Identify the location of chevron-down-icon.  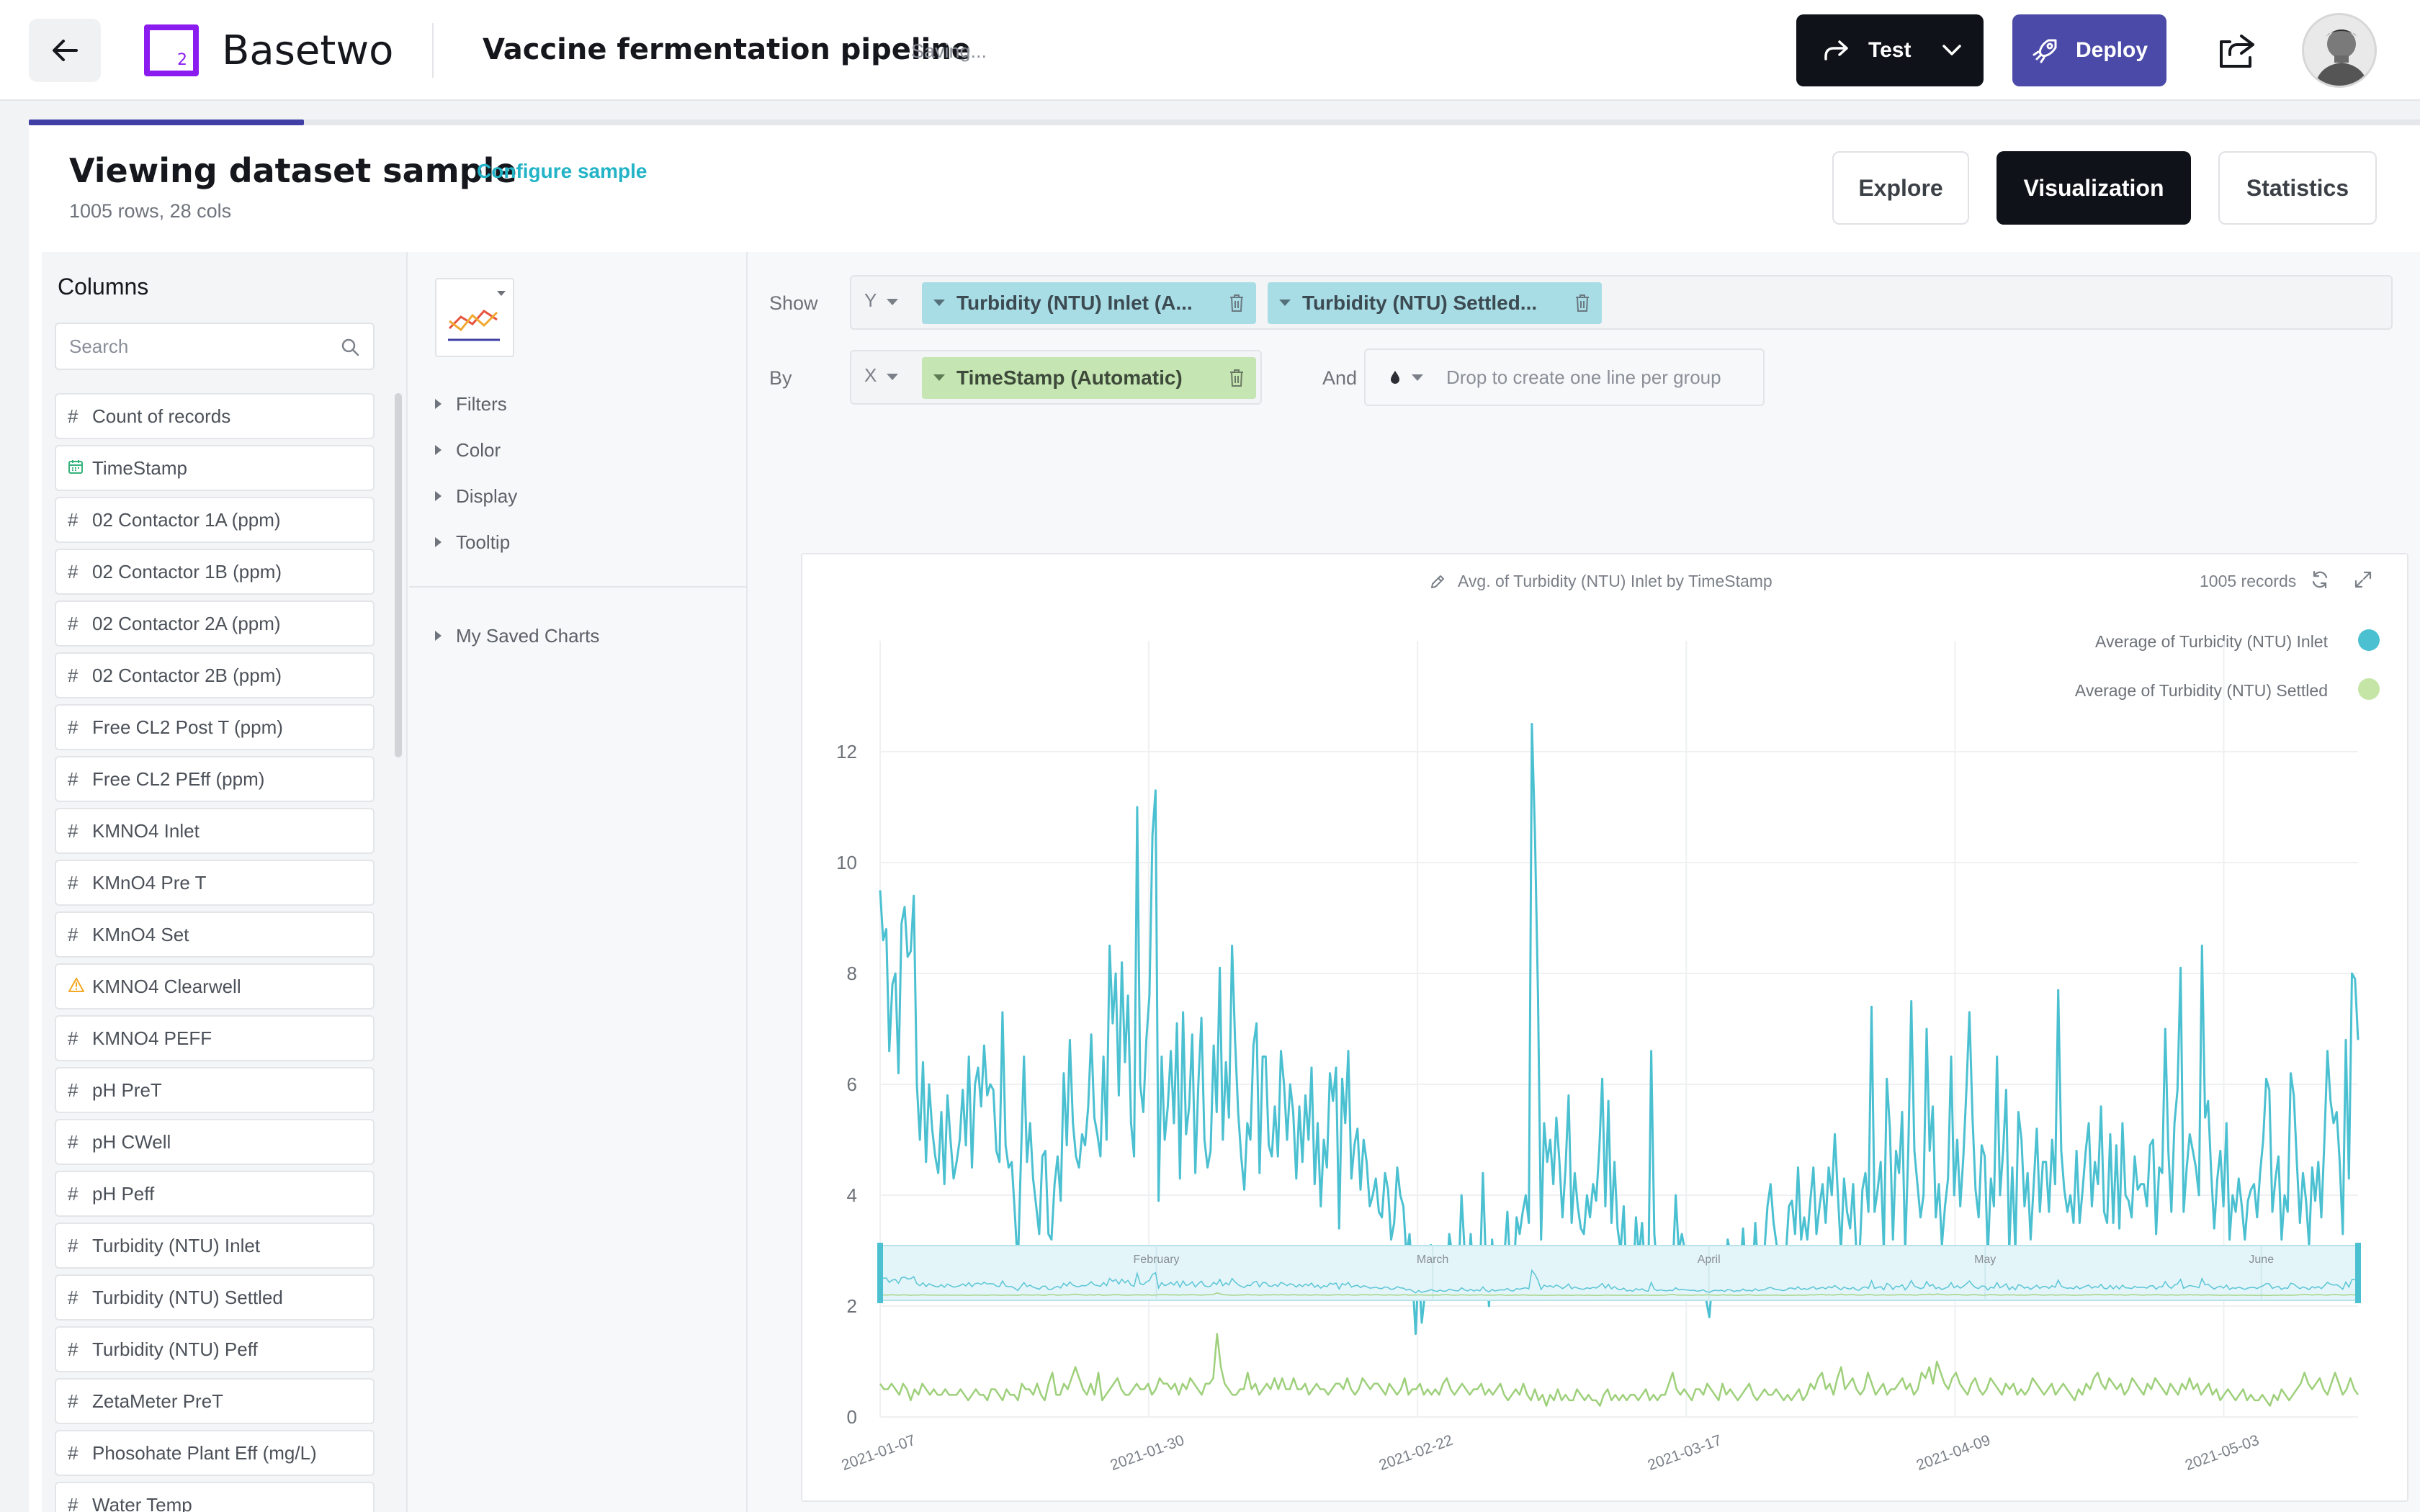
(1951, 50).